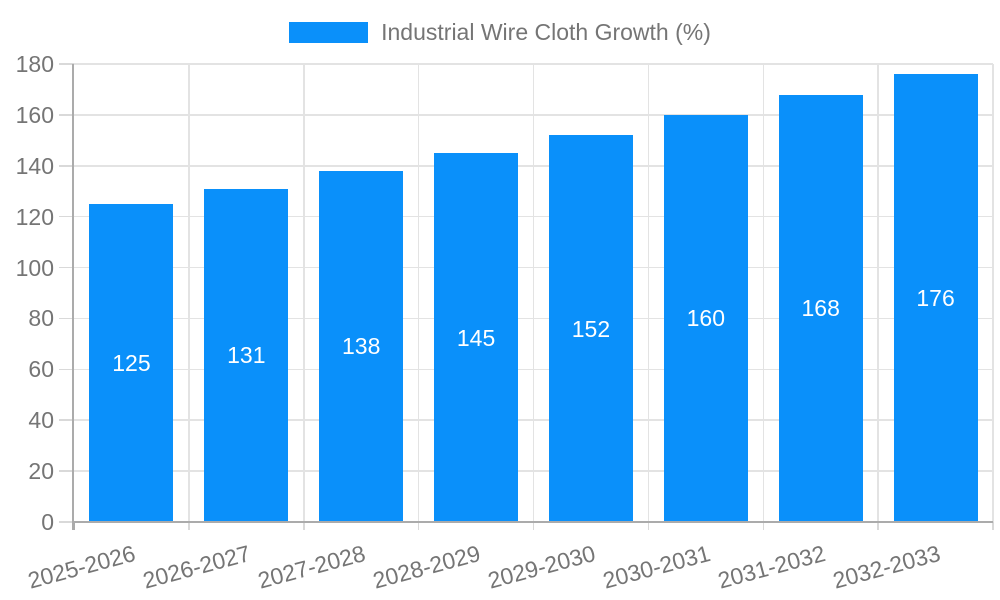 This screenshot has width=1000, height=600. What do you see at coordinates (427, 566) in the screenshot?
I see `x-axis-tick-label: 2028-2029` at bounding box center [427, 566].